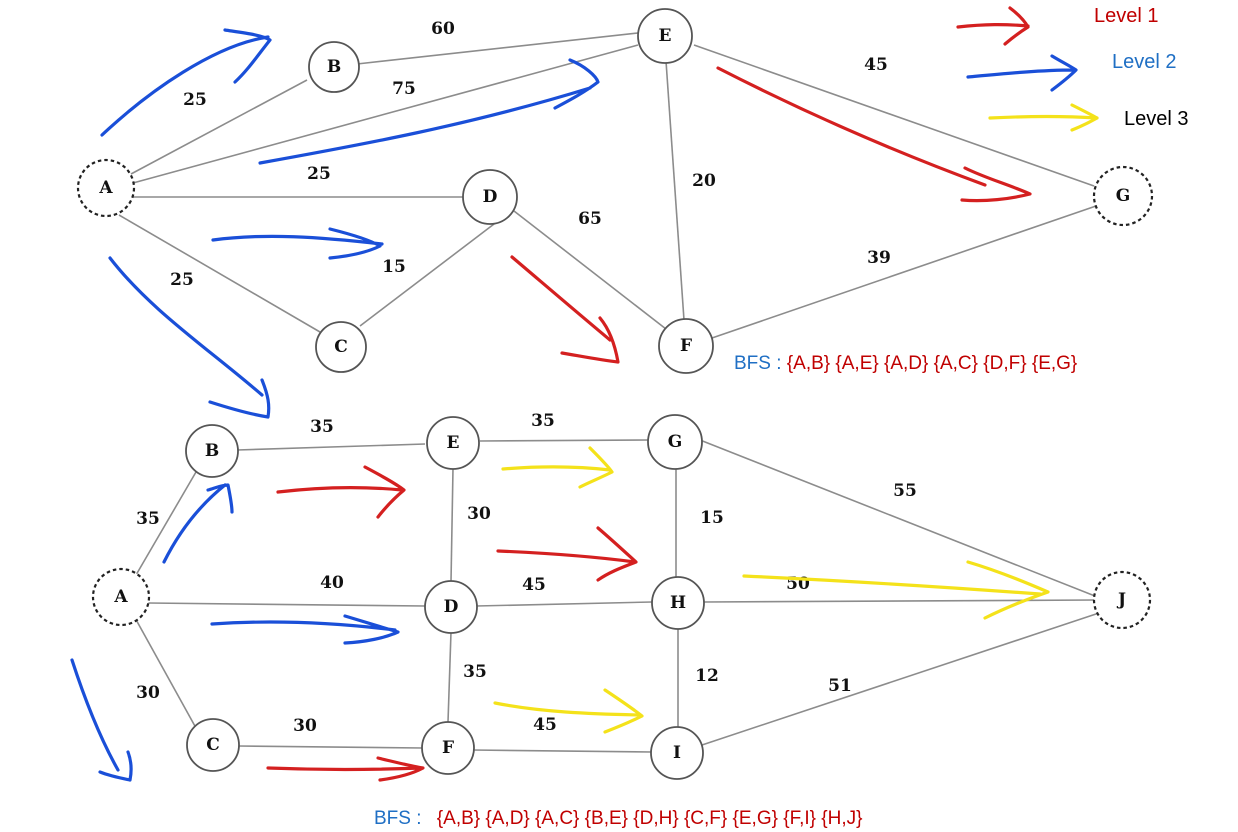  I want to click on weight-d-f-2: 35, so click(475, 672).